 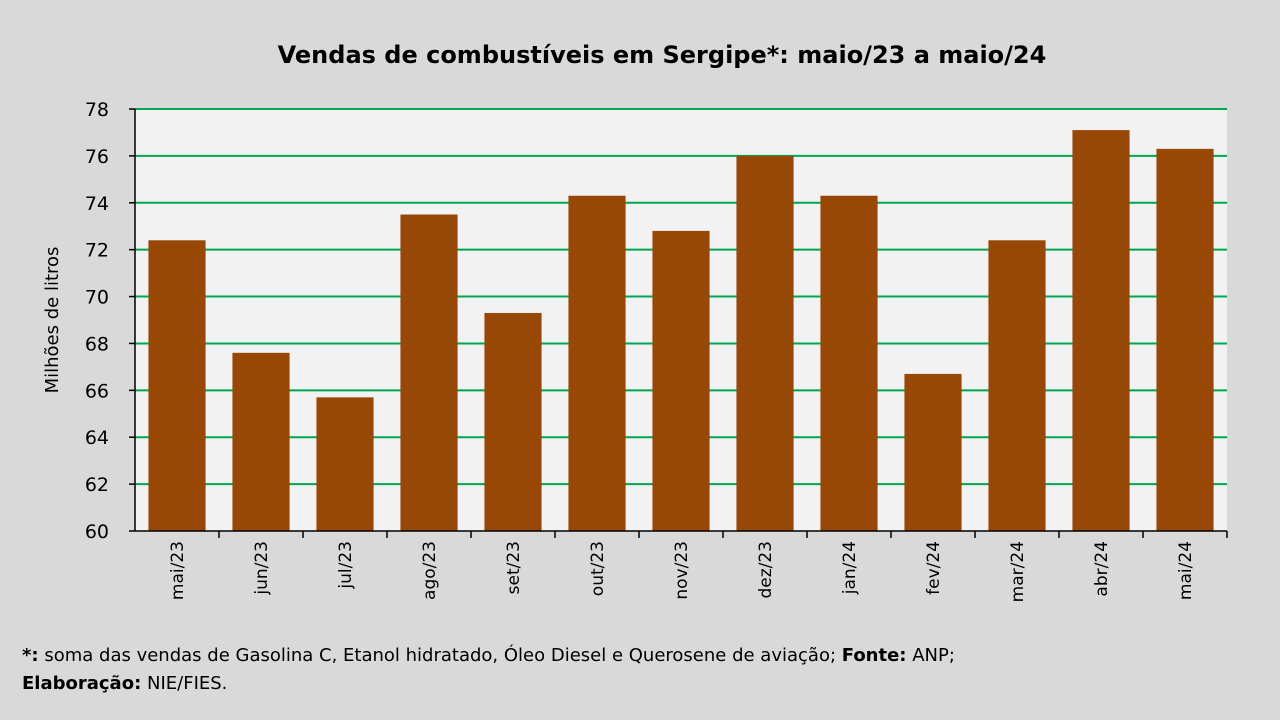 I want to click on footnote-elab-label: Elaboração:, so click(x=82, y=683).